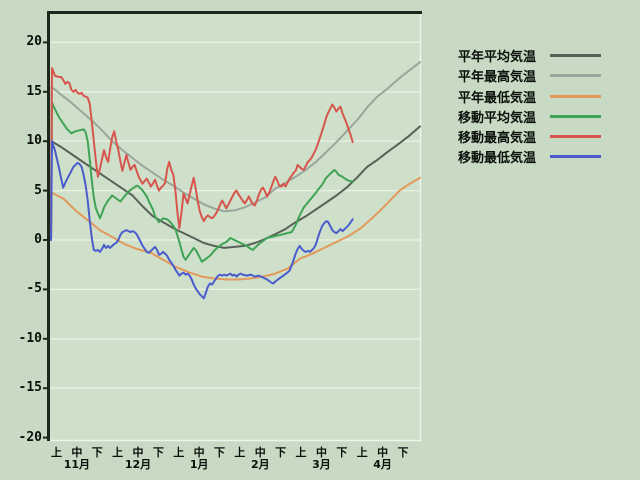  I want to click on x-axis-month-label: 1月, so click(199, 464).